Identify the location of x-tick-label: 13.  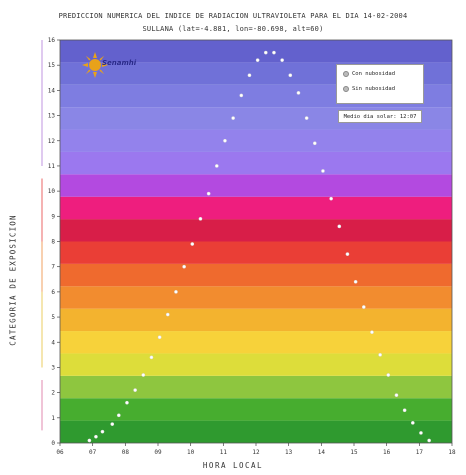
(289, 452).